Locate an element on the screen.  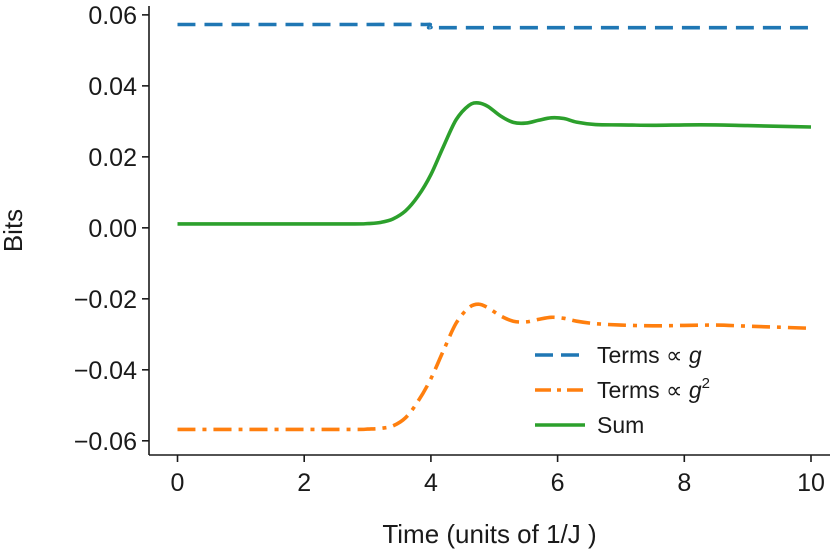
y-tick-label: 0.00 is located at coordinates (112, 229).